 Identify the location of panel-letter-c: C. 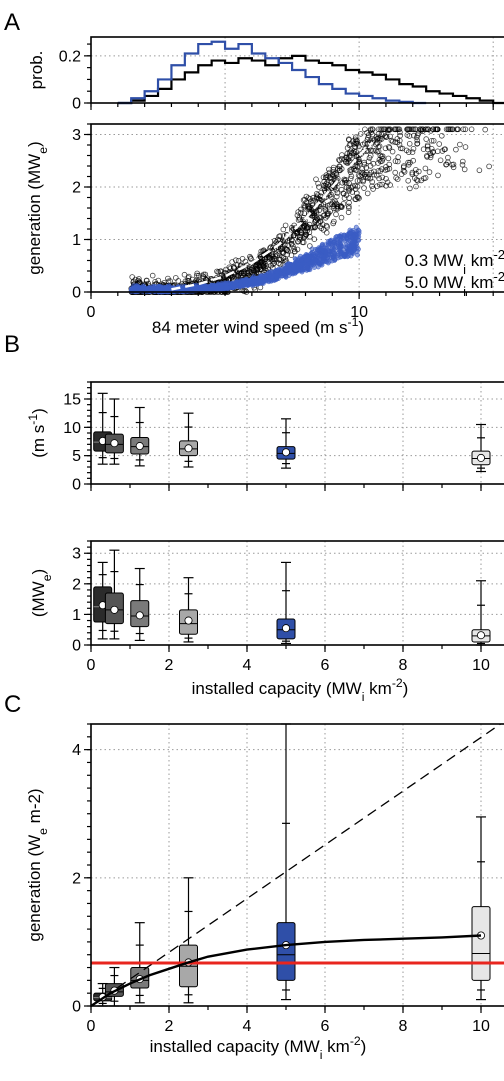
(12, 704).